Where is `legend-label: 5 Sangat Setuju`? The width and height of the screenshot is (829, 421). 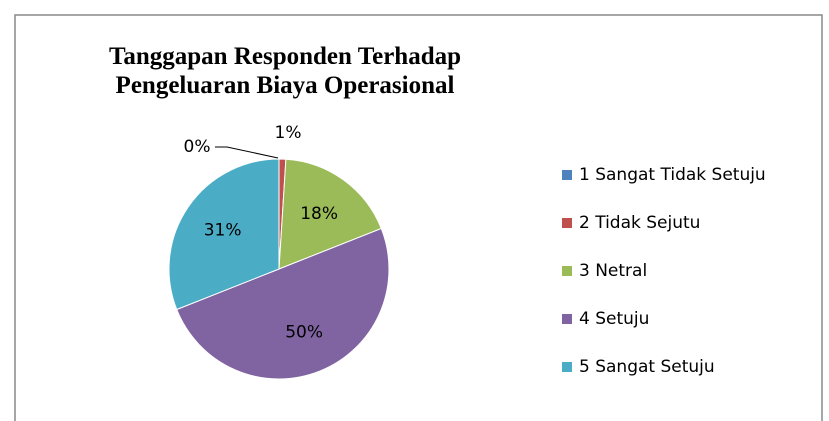
legend-label: 5 Sangat Setuju is located at coordinates (647, 367).